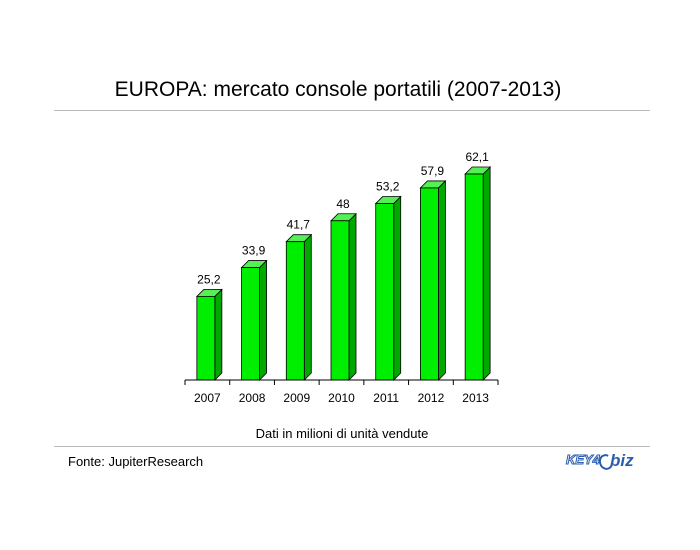 Image resolution: width=700 pixels, height=550 pixels. Describe the element at coordinates (342, 433) in the screenshot. I see `chart-caption: Dati in milioni di unità vendute` at that location.